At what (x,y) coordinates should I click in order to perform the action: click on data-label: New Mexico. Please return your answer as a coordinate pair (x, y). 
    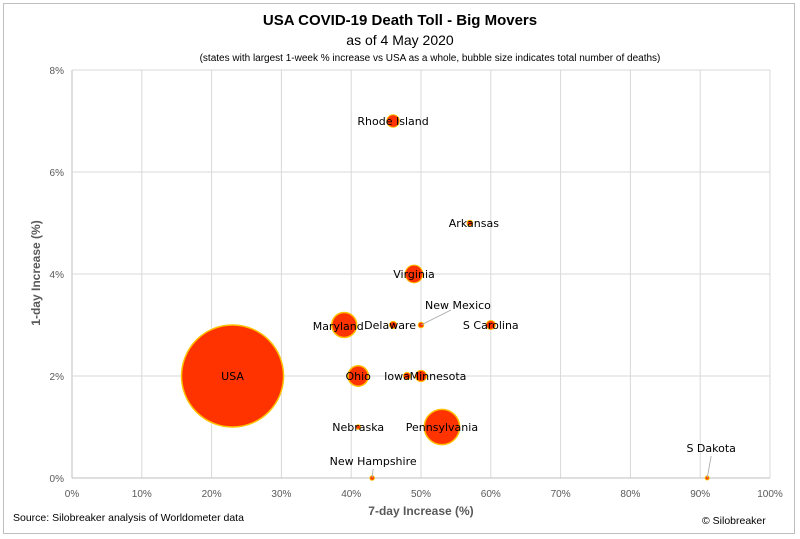
    Looking at the image, I should click on (458, 305).